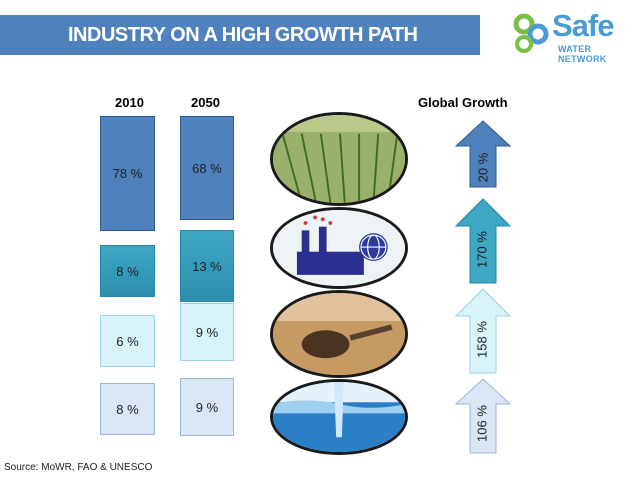 Image resolution: width=638 pixels, height=479 pixels. Describe the element at coordinates (207, 407) in the screenshot. I see `share-2050-other: 9 %` at that location.